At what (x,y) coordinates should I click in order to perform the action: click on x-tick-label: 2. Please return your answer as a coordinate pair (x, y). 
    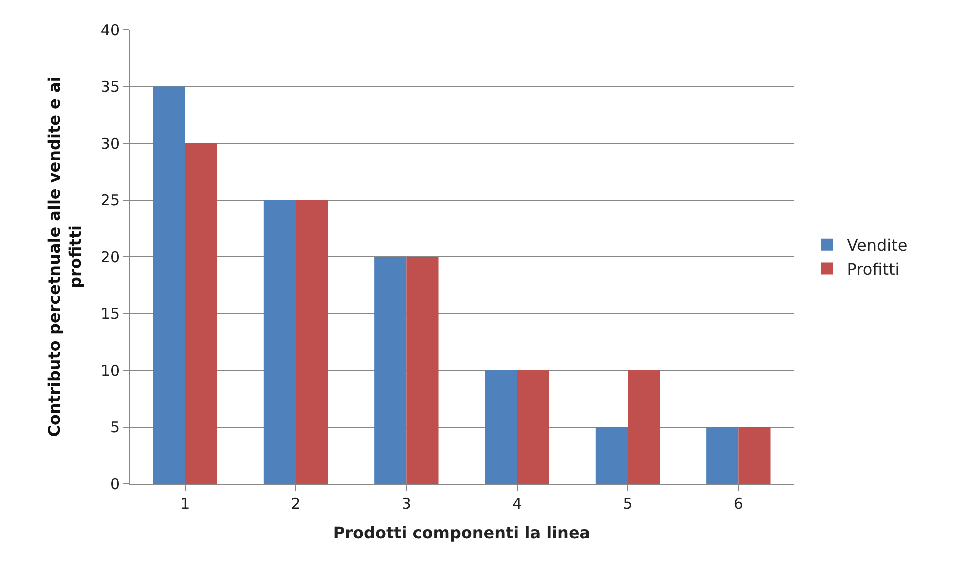
    Looking at the image, I should click on (296, 504).